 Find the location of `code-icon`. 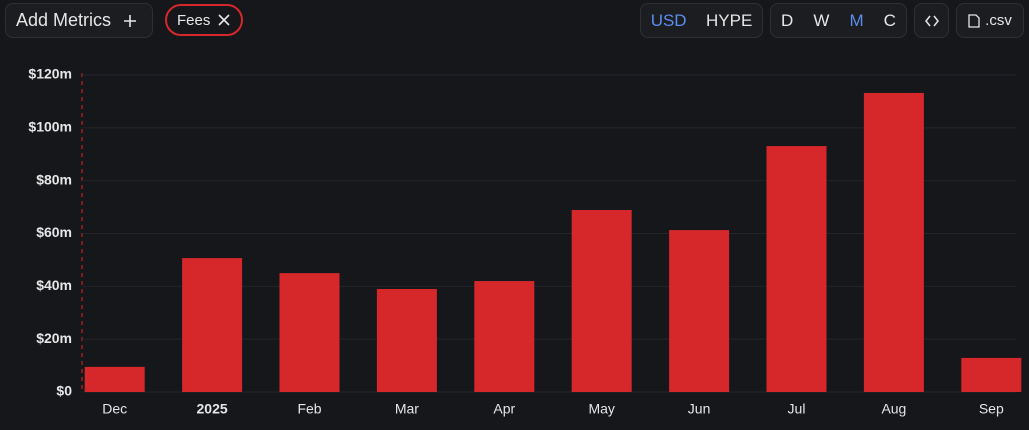

code-icon is located at coordinates (931, 20).